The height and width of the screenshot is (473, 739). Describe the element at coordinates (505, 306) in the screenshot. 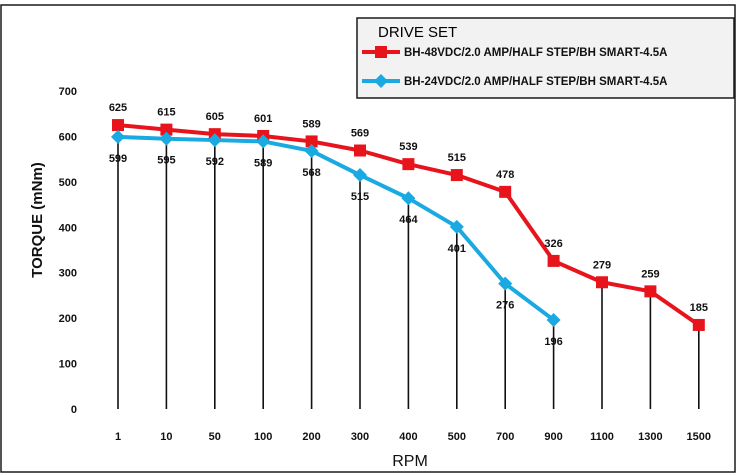

I see `series-2-data-label: 276` at that location.